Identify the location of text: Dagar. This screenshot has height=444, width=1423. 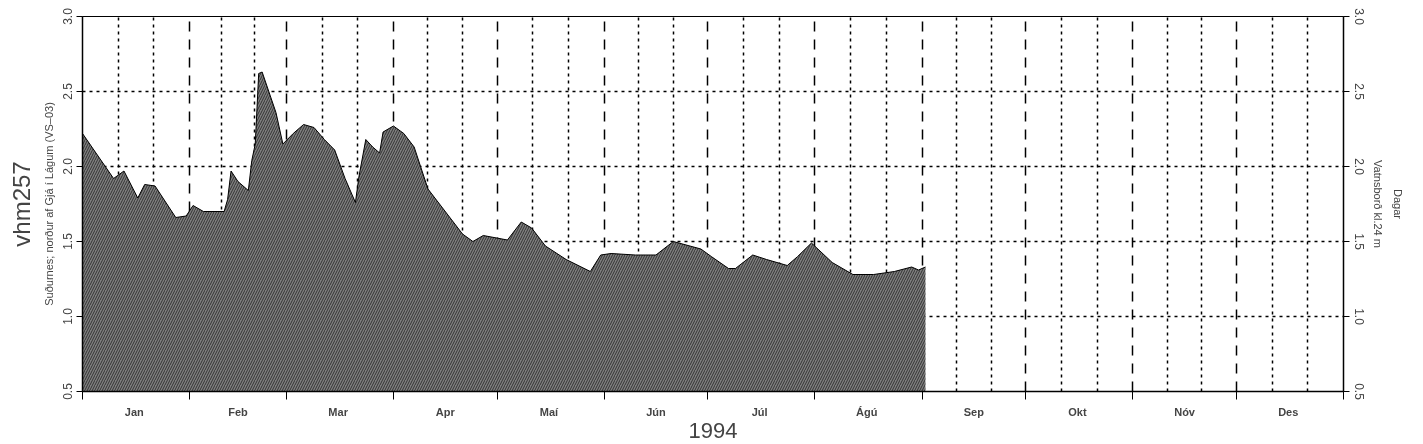
(1397, 204).